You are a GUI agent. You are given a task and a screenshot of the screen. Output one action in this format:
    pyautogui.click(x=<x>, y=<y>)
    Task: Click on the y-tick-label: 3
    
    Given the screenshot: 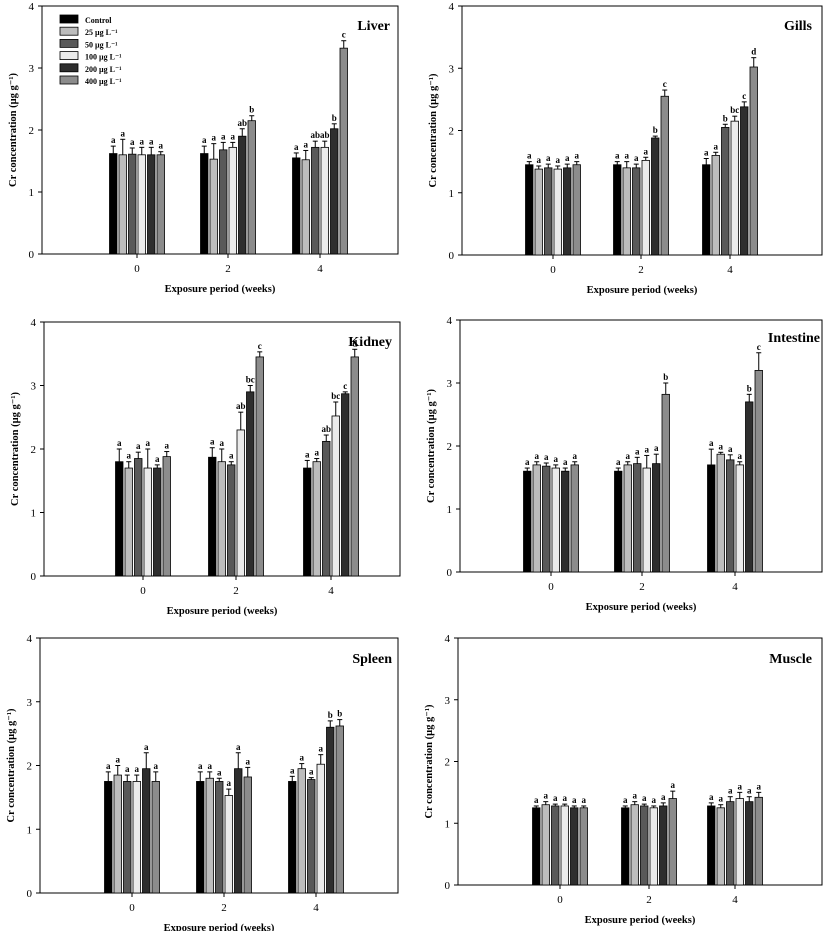 What is the action you would take?
    pyautogui.click(x=30, y=703)
    